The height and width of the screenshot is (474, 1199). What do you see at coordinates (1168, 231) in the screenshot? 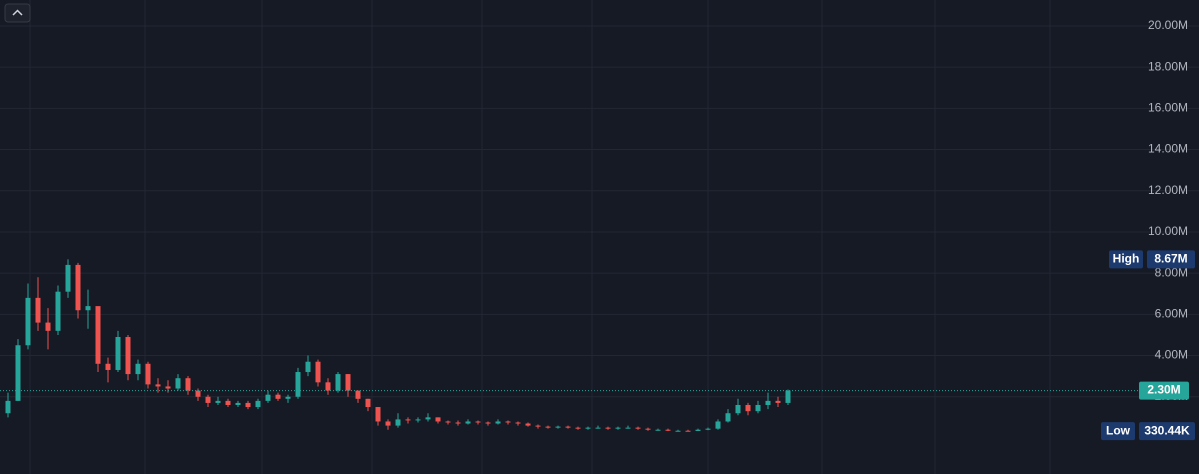
I see `y-tick-label: 10.00M` at bounding box center [1168, 231].